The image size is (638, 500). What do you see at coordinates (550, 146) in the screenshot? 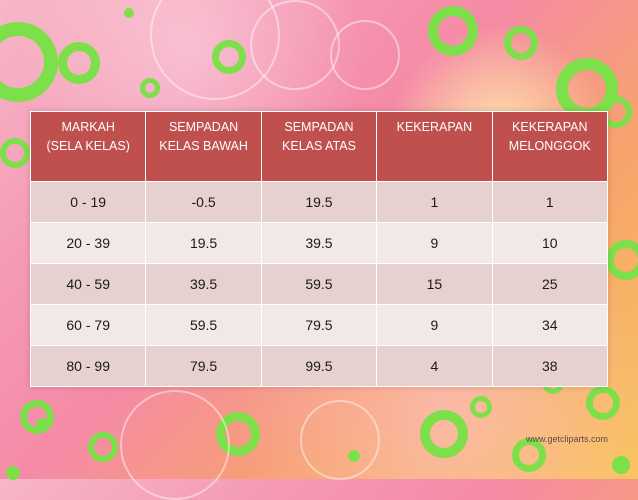
I see `header-kekerapan-melonggok: KEKERAPAN MELONGGOK` at bounding box center [550, 146].